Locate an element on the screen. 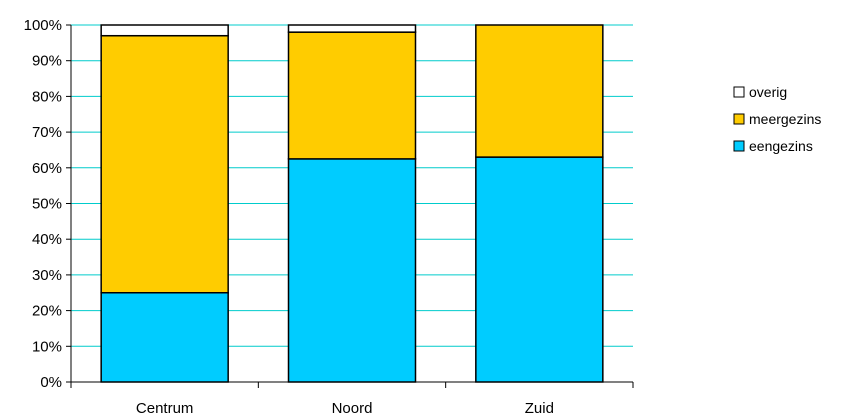  y-tick-label: 0% is located at coordinates (51, 382).